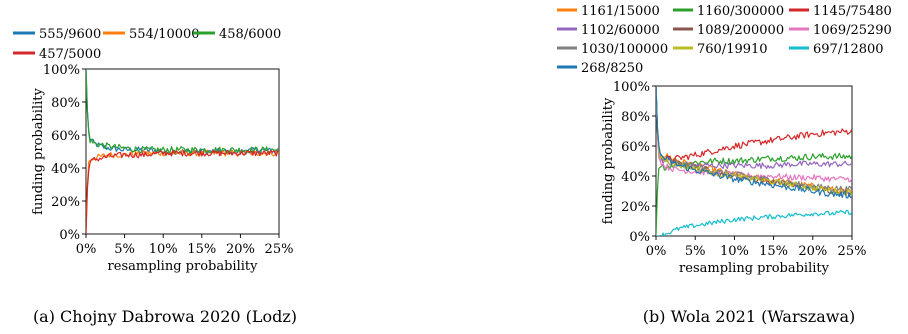 Image resolution: width=908 pixels, height=334 pixels. I want to click on legend-label: 1145/75480, so click(852, 11).